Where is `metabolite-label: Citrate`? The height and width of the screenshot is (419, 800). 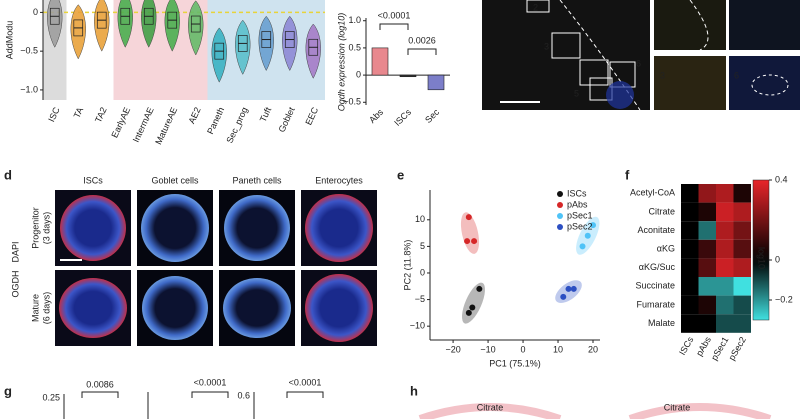 metabolite-label: Citrate is located at coordinates (490, 407).